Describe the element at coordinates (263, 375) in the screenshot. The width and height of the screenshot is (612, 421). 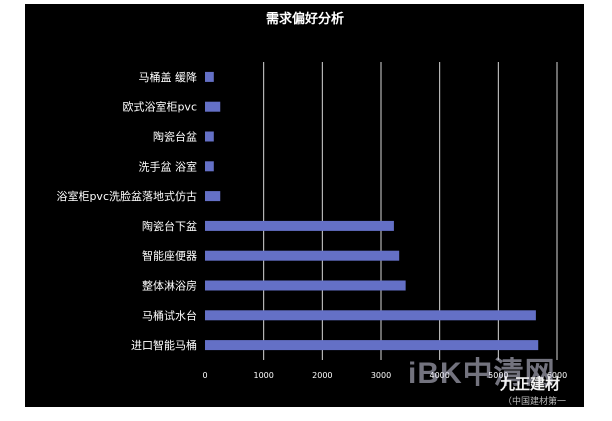
I see `x-tick-label: 1000` at that location.